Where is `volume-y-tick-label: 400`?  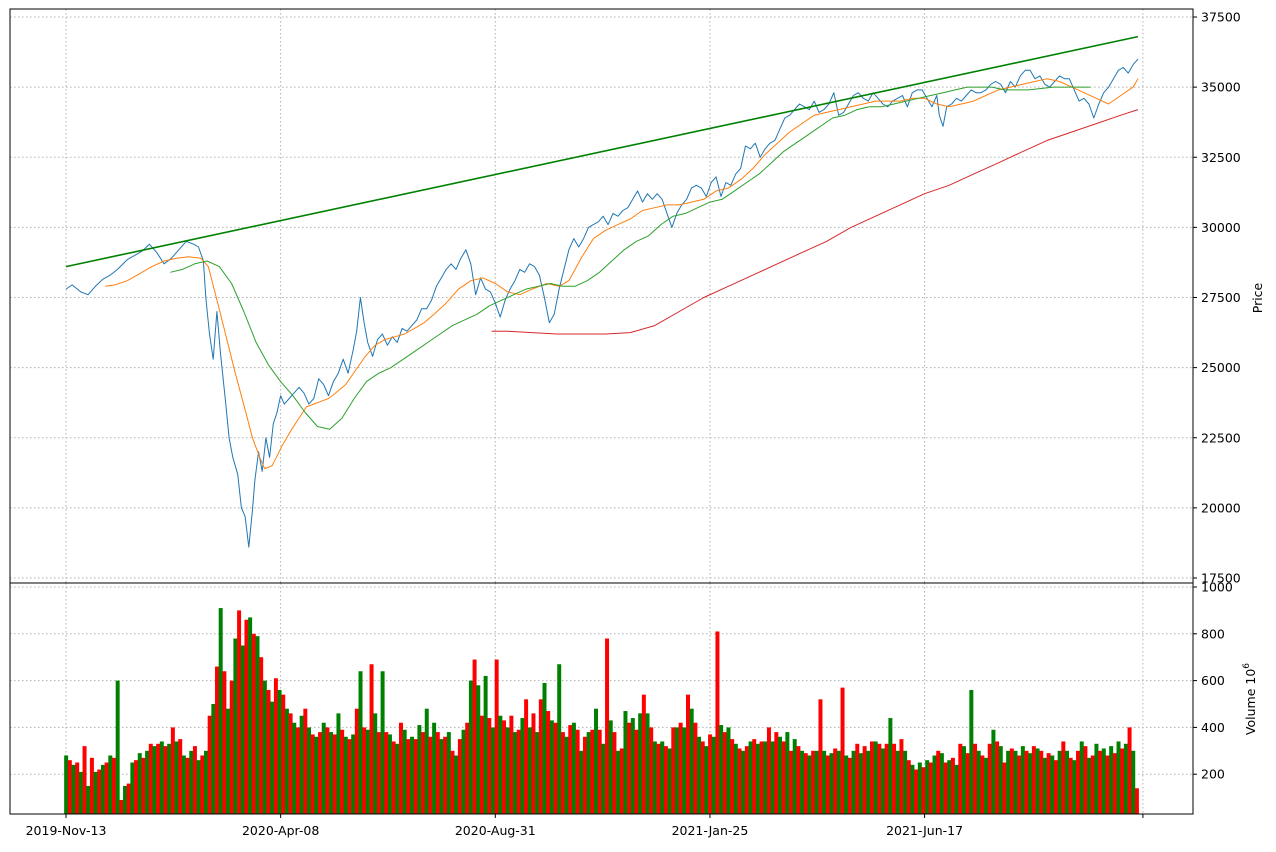
volume-y-tick-label: 400 is located at coordinates (1213, 727).